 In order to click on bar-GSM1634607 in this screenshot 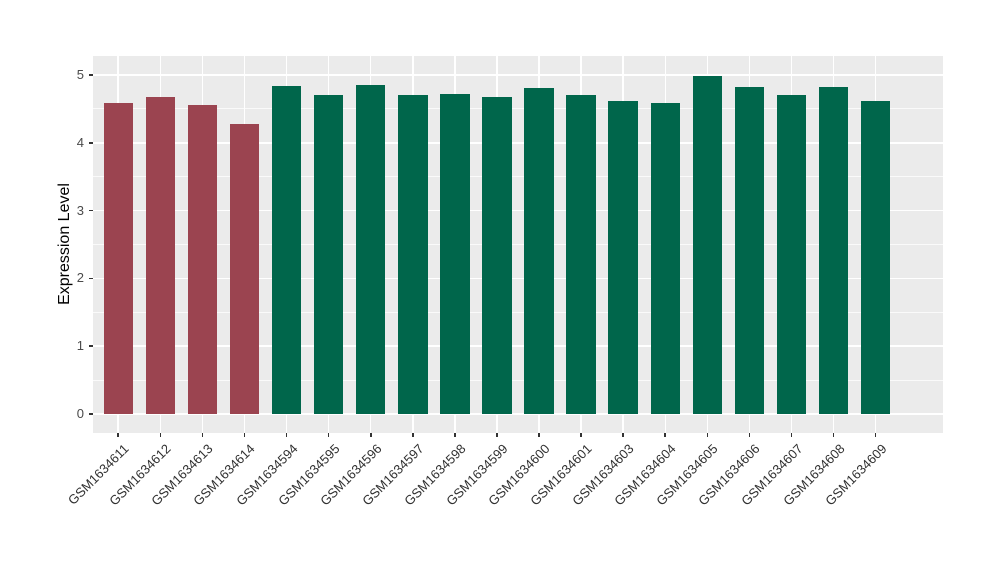, I will do `click(791, 254)`.